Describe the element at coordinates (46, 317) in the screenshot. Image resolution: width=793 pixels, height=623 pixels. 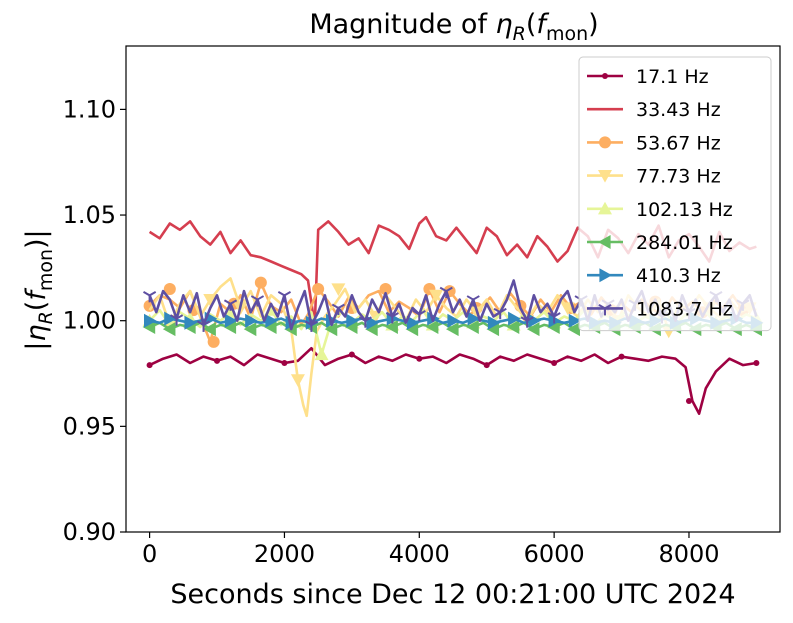
I see `ylabel-sub: R` at that location.